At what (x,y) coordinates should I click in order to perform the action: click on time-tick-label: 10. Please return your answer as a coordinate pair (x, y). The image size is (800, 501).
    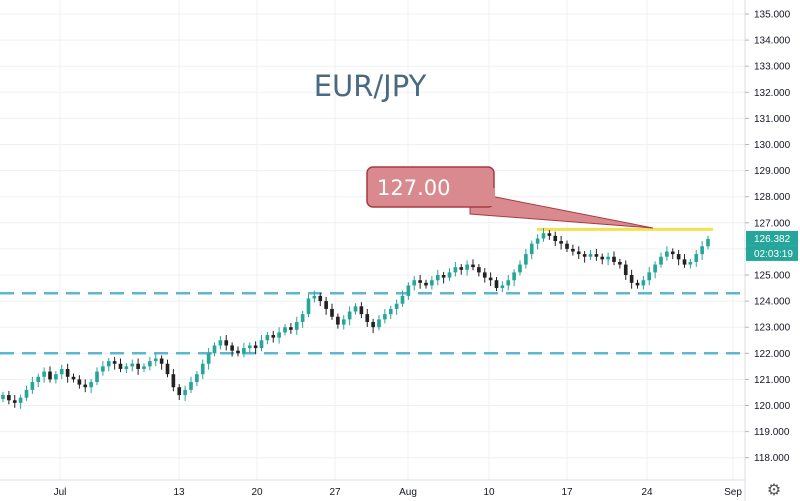
    Looking at the image, I should click on (489, 492).